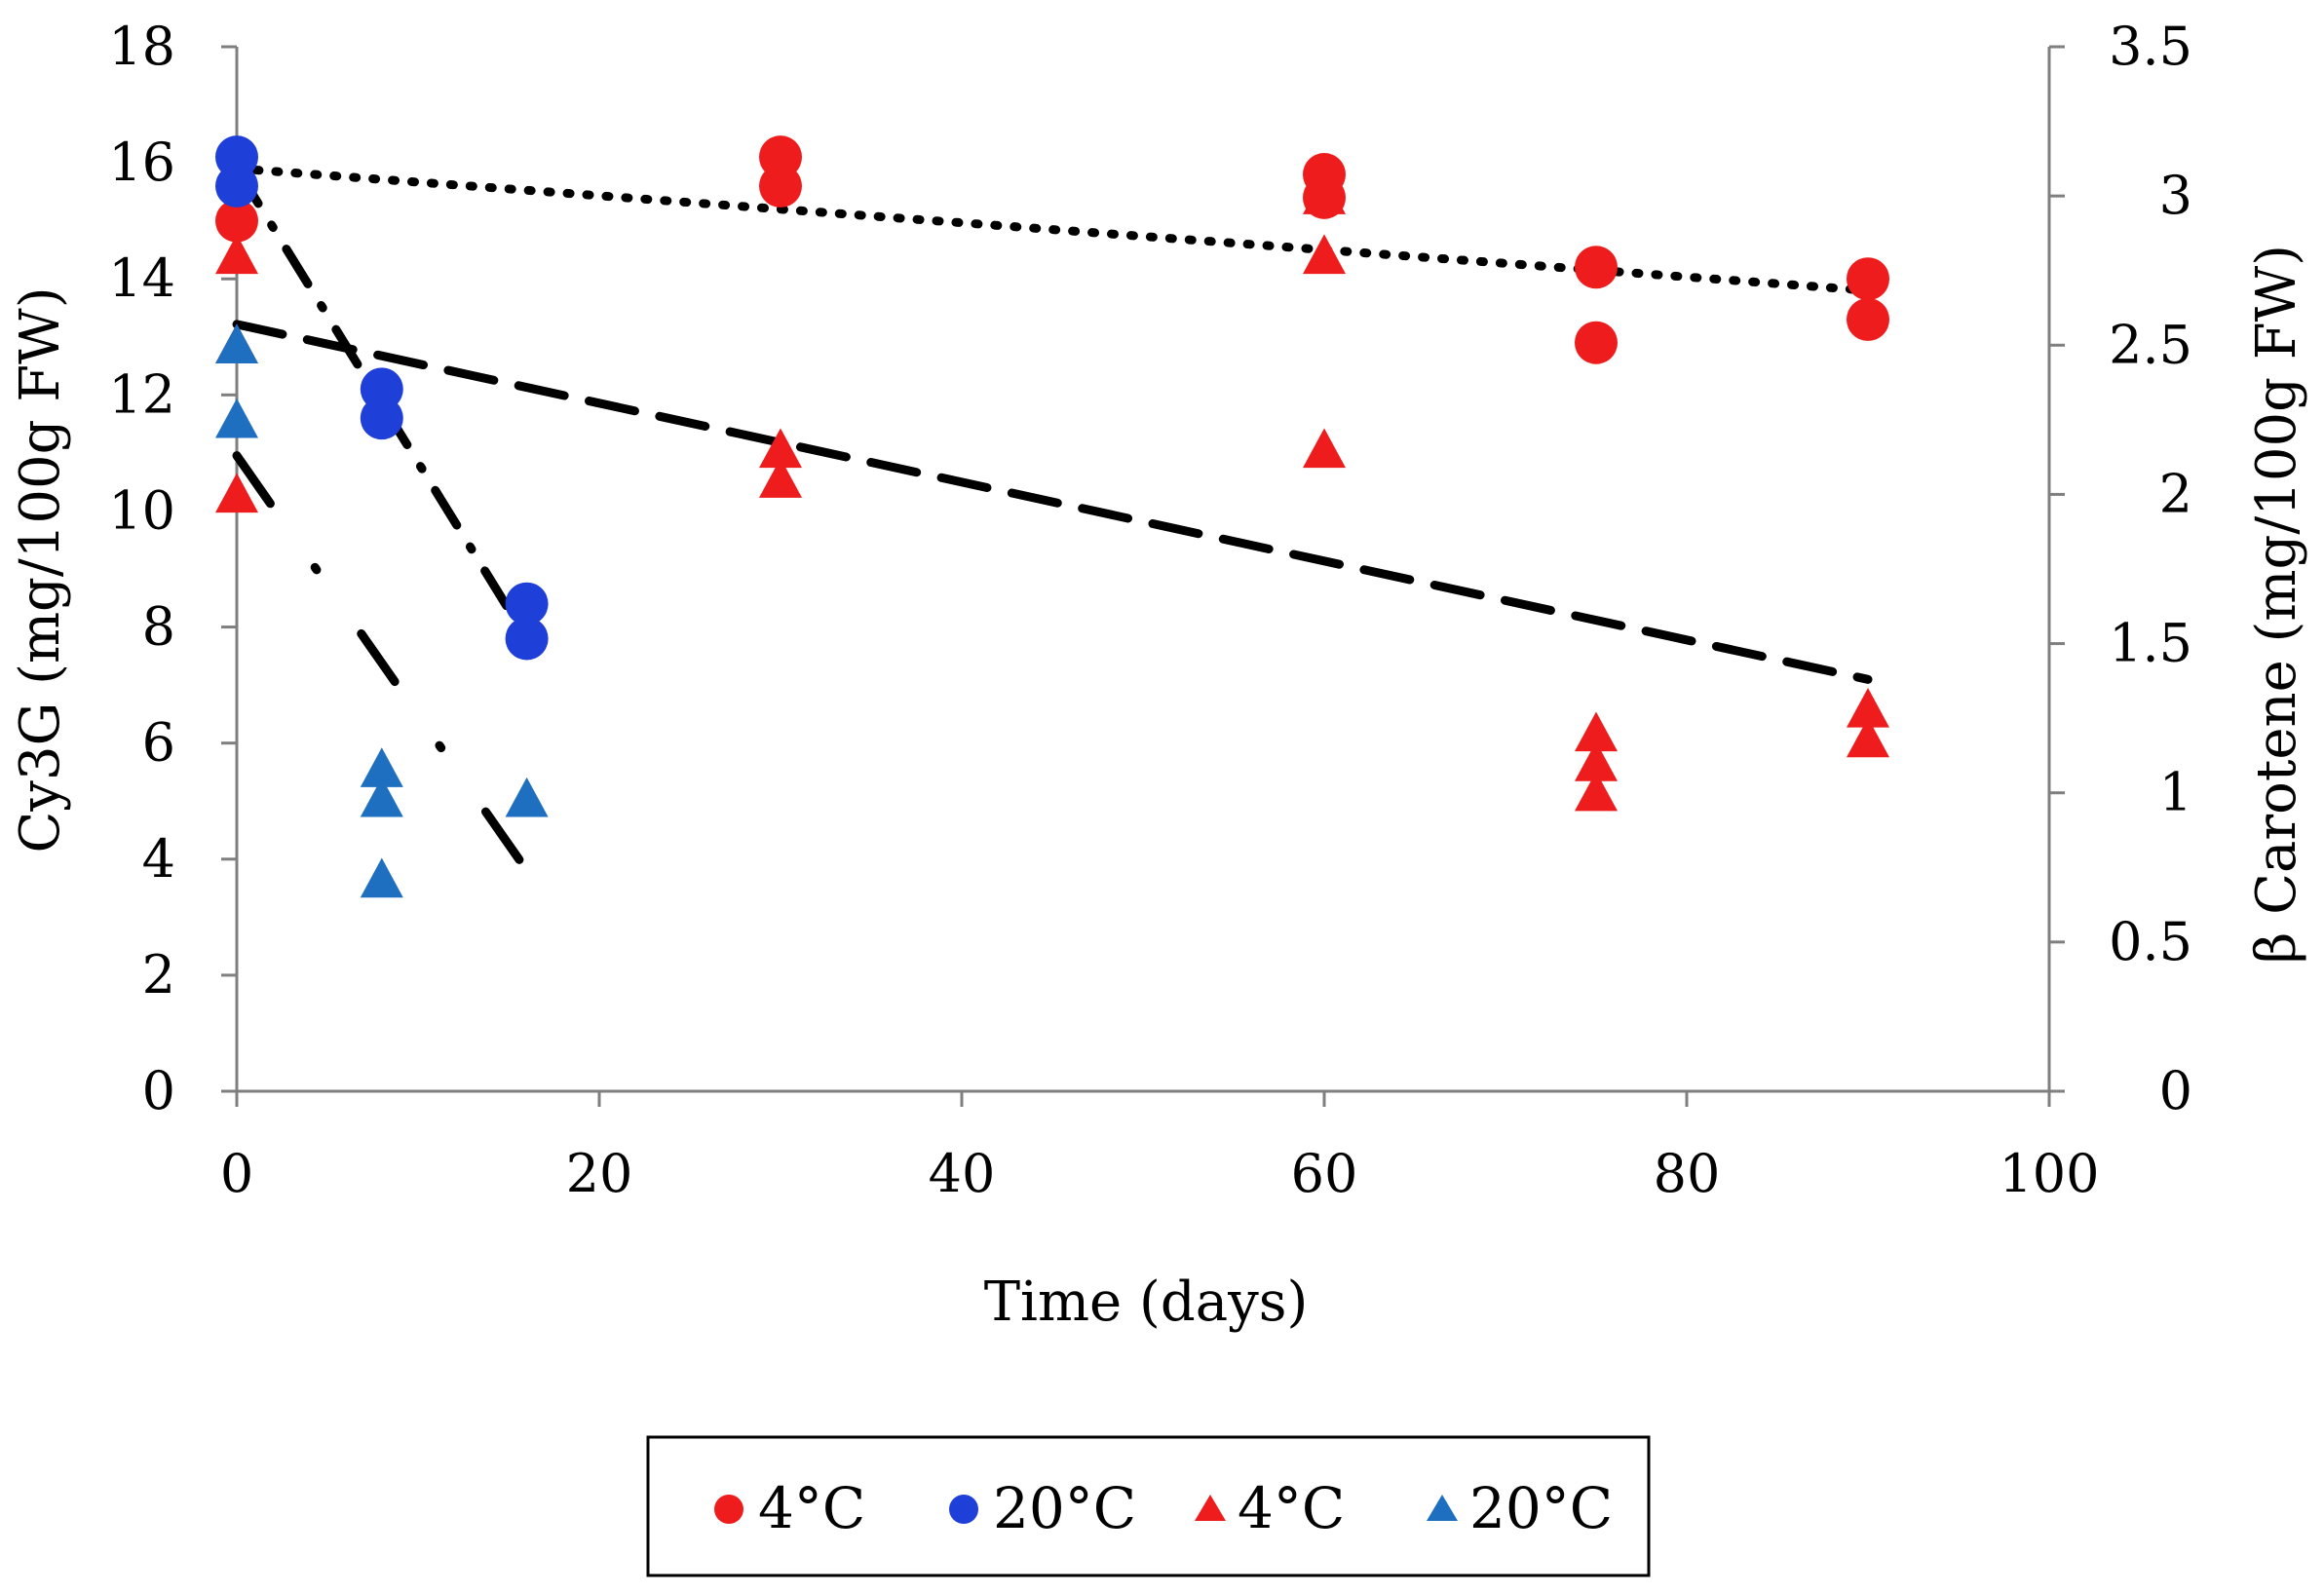 The image size is (2324, 1593). Describe the element at coordinates (2151, 644) in the screenshot. I see `y-right-tick-label: 1.5` at that location.